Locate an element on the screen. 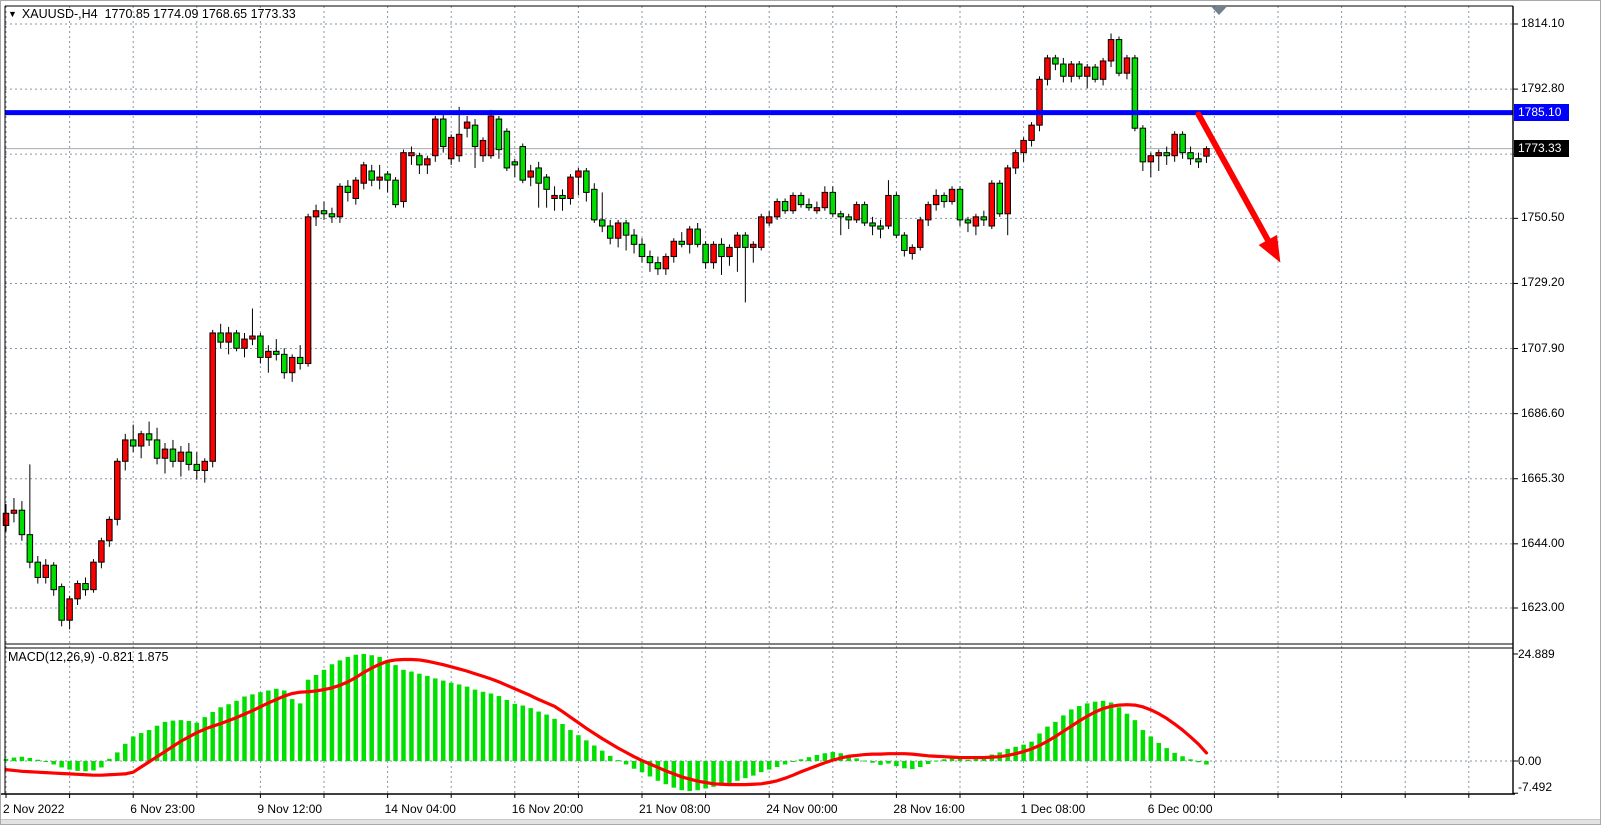 The height and width of the screenshot is (825, 1601). price-tick-label: 1750.50 is located at coordinates (1543, 217).